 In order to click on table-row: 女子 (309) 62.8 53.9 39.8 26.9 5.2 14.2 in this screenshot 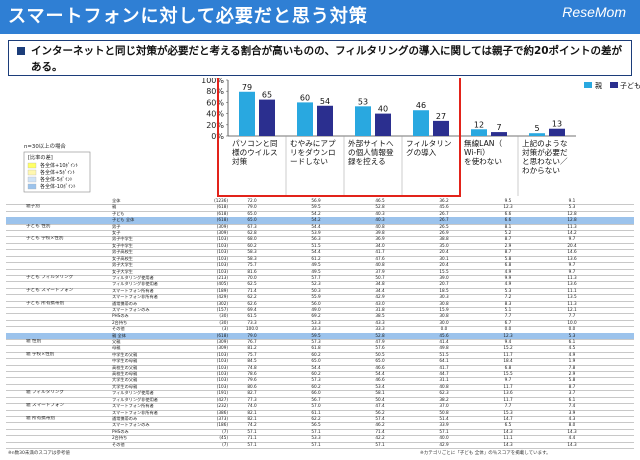, I will do `click(320, 233)`.